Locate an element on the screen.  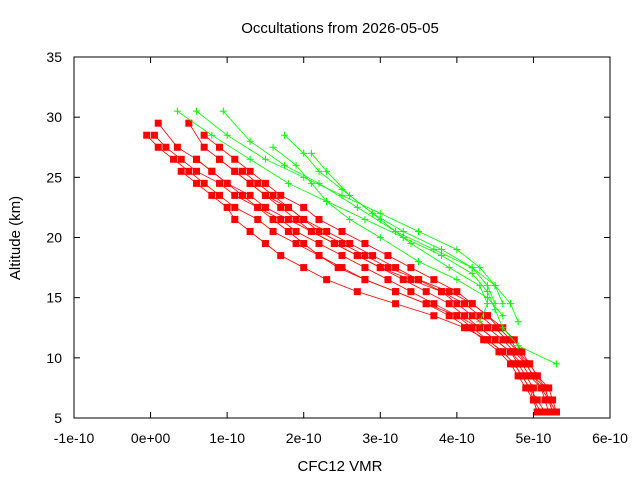
x-tick-label: 4e-10 is located at coordinates (457, 438).